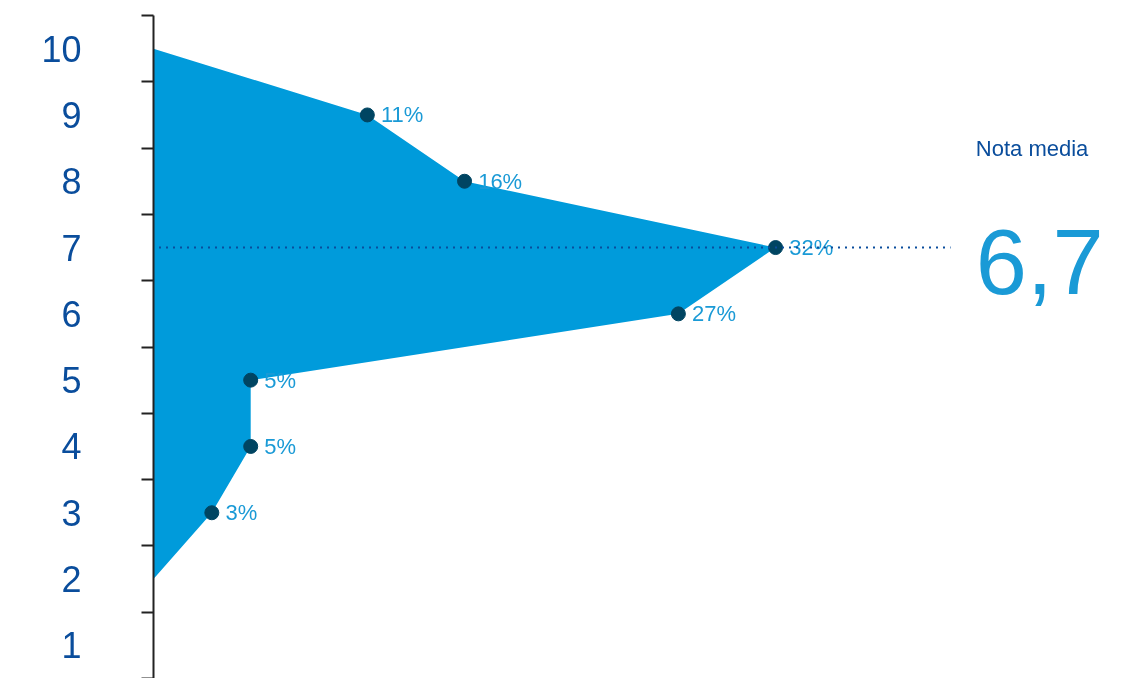 This screenshot has height=678, width=1125. What do you see at coordinates (811, 248) in the screenshot?
I see `data-label: 32%` at bounding box center [811, 248].